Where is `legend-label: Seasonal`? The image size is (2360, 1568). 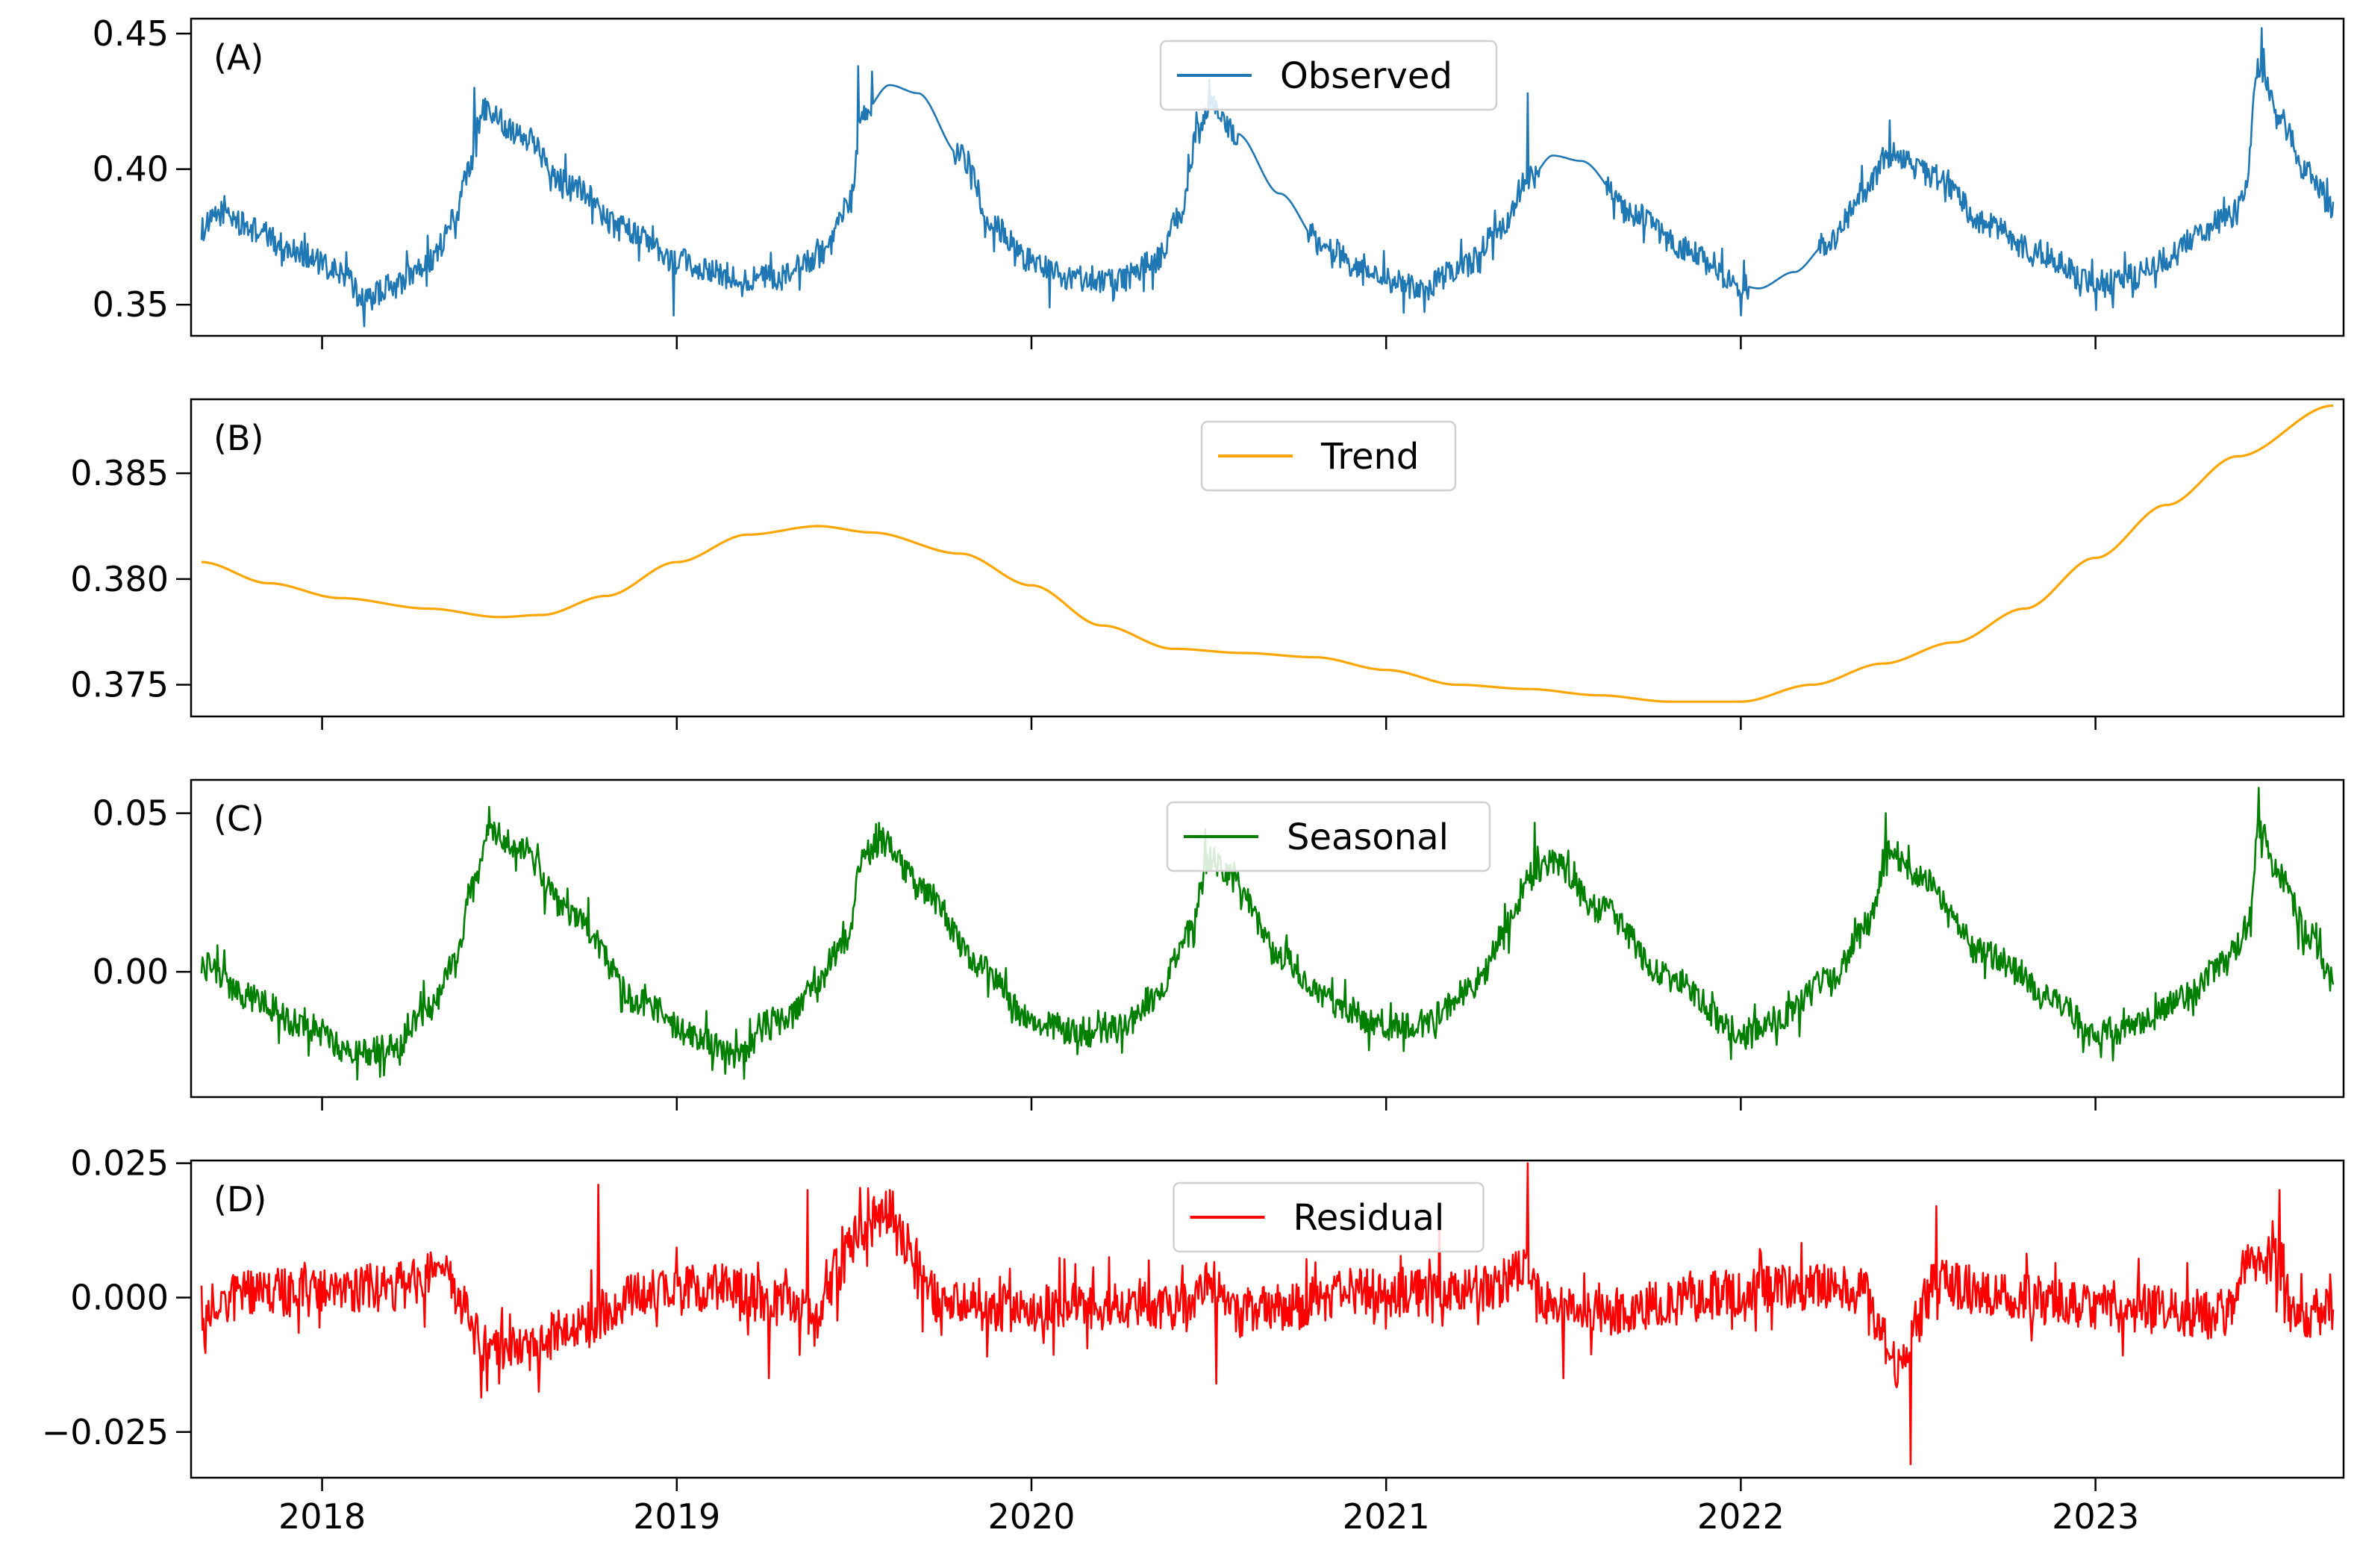 legend-label: Seasonal is located at coordinates (1368, 837).